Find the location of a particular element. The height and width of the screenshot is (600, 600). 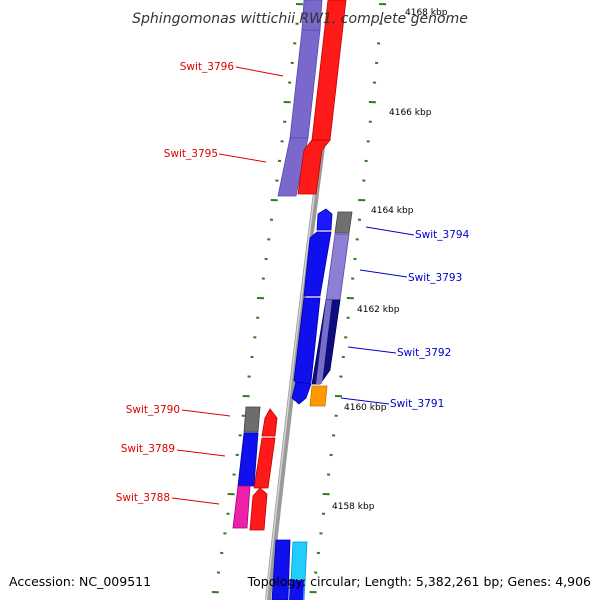

gene-cluster-middle is located at coordinates (322, 307).